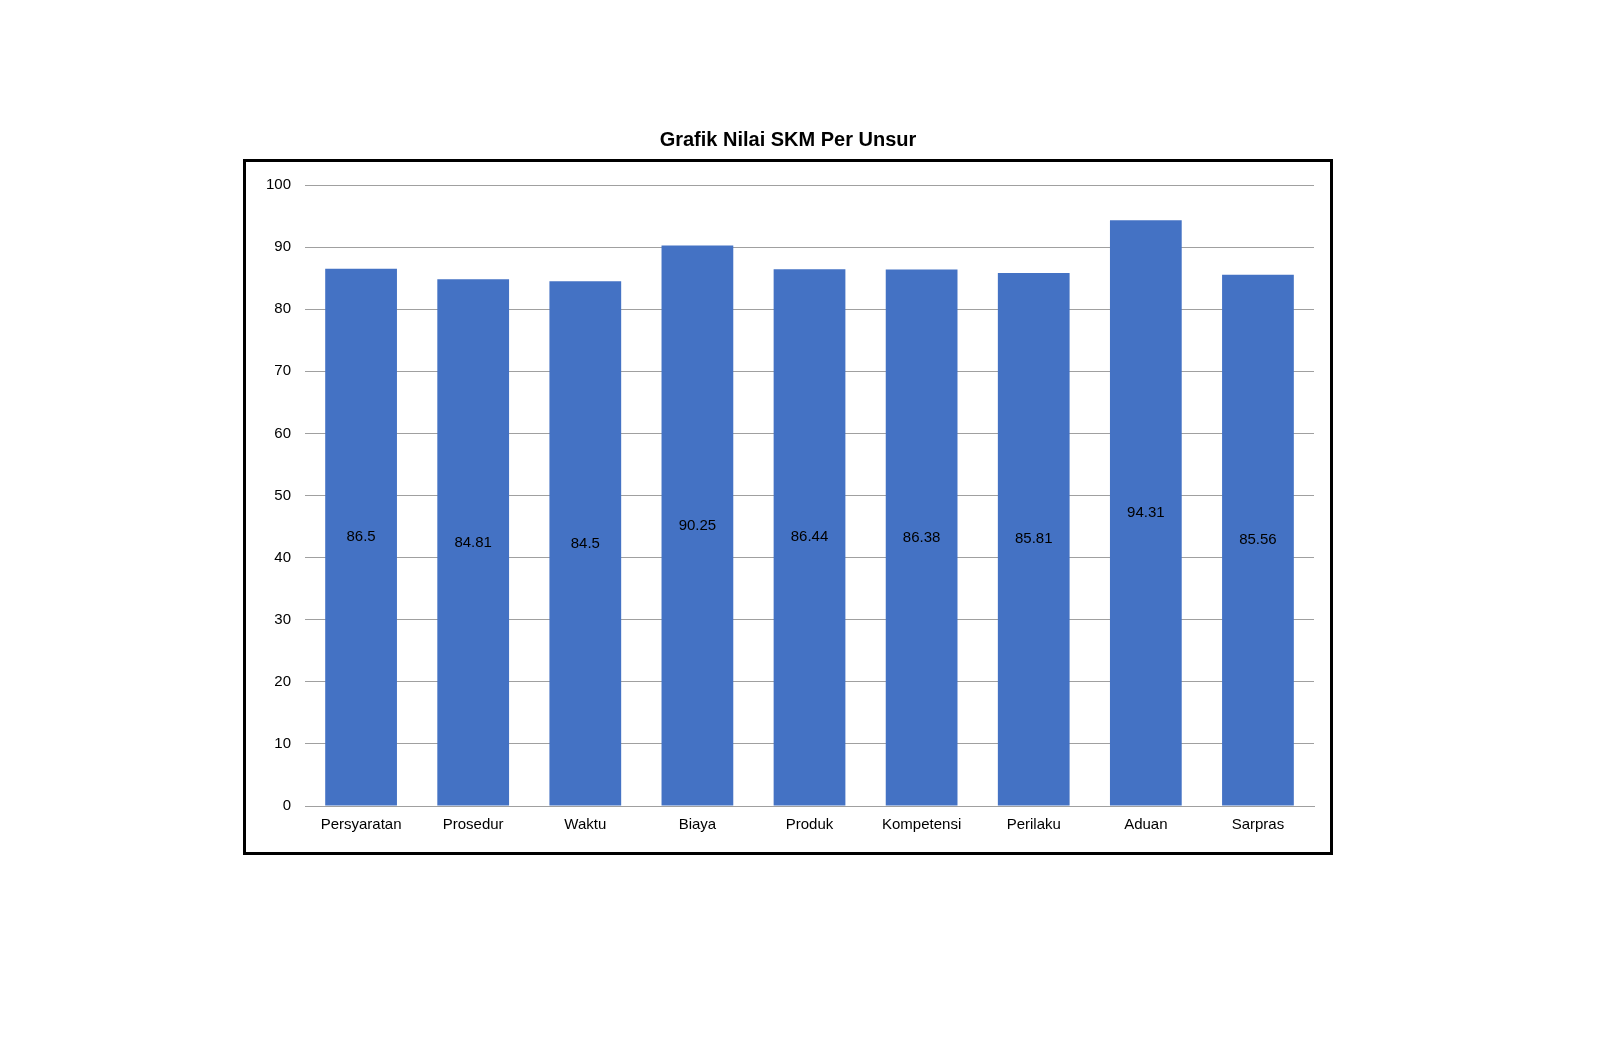 Image resolution: width=1600 pixels, height=1046 pixels. I want to click on data-label: 94.31, so click(1146, 512).